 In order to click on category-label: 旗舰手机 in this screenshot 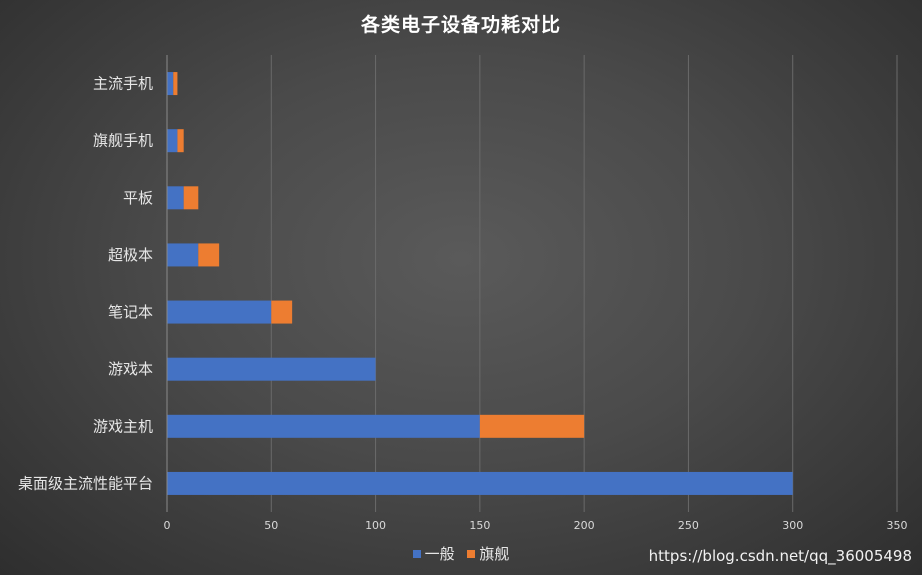, I will do `click(123, 141)`.